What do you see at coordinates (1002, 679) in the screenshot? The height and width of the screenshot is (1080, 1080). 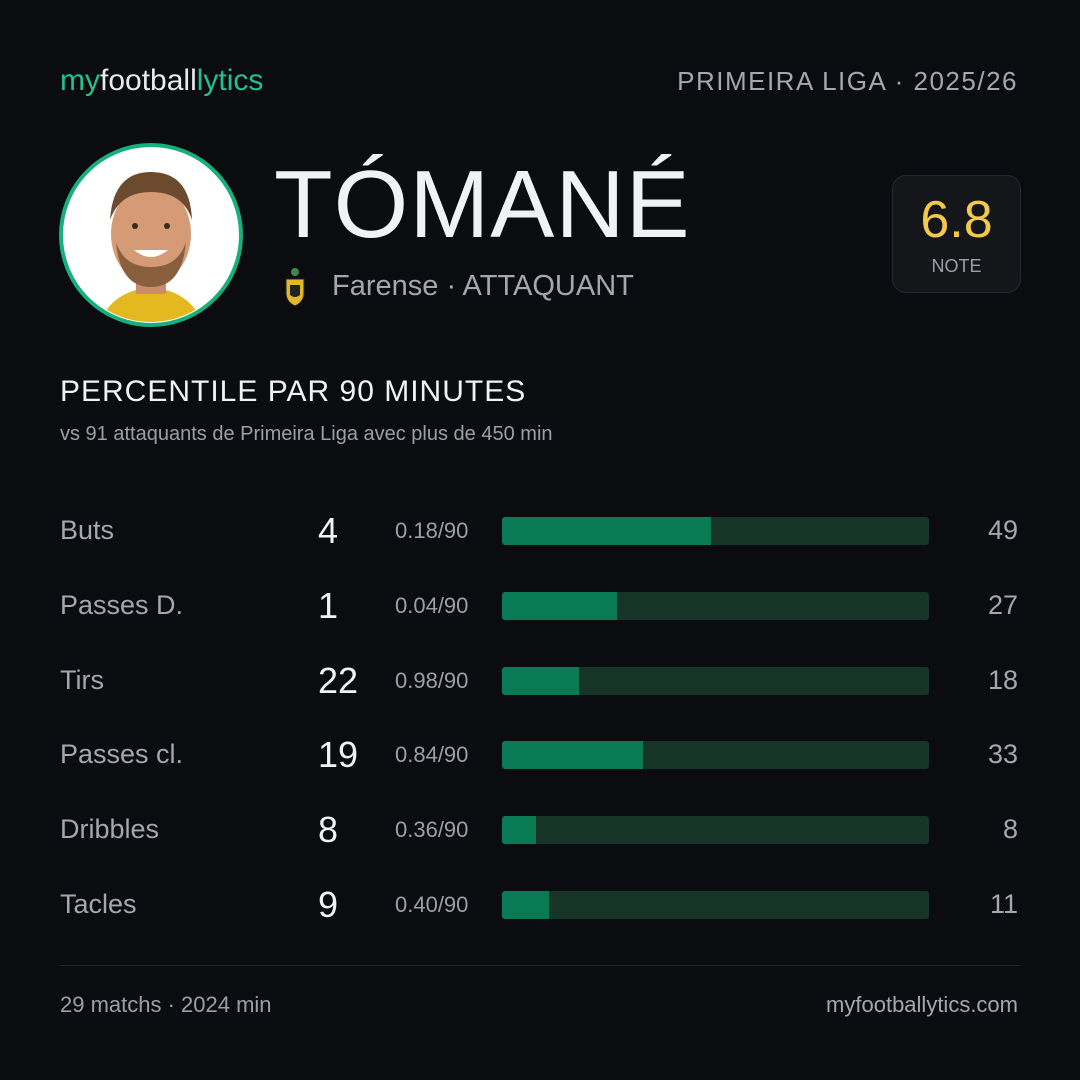 I see `percentile-value: 18` at bounding box center [1002, 679].